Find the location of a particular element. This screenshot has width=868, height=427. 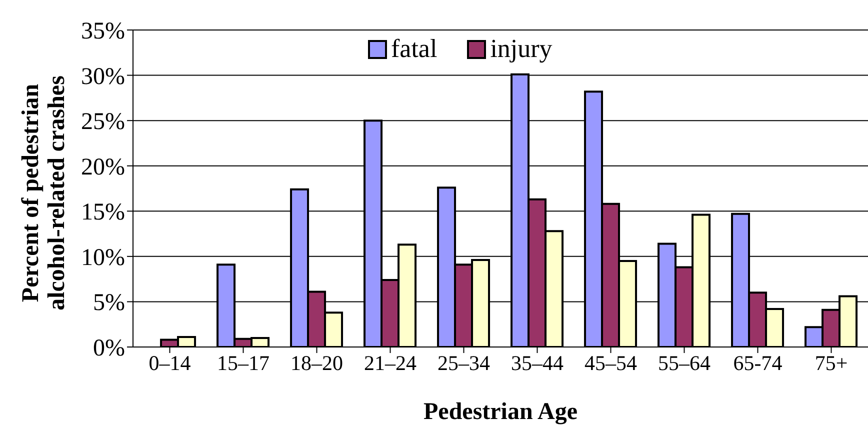

y-axis-title: Percent of pedestrian alcohol-related crashes is located at coordinates (44, 193).